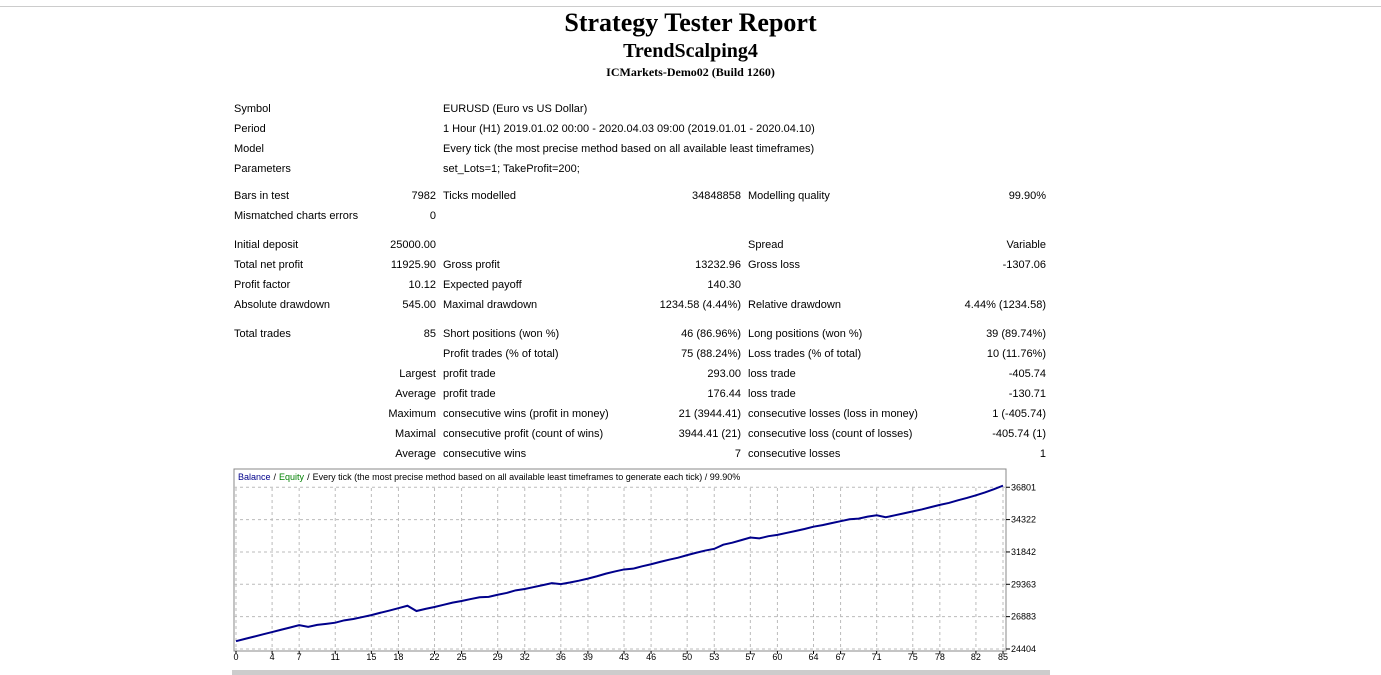  Describe the element at coordinates (1023, 649) in the screenshot. I see `y-tick-label: 24404` at that location.